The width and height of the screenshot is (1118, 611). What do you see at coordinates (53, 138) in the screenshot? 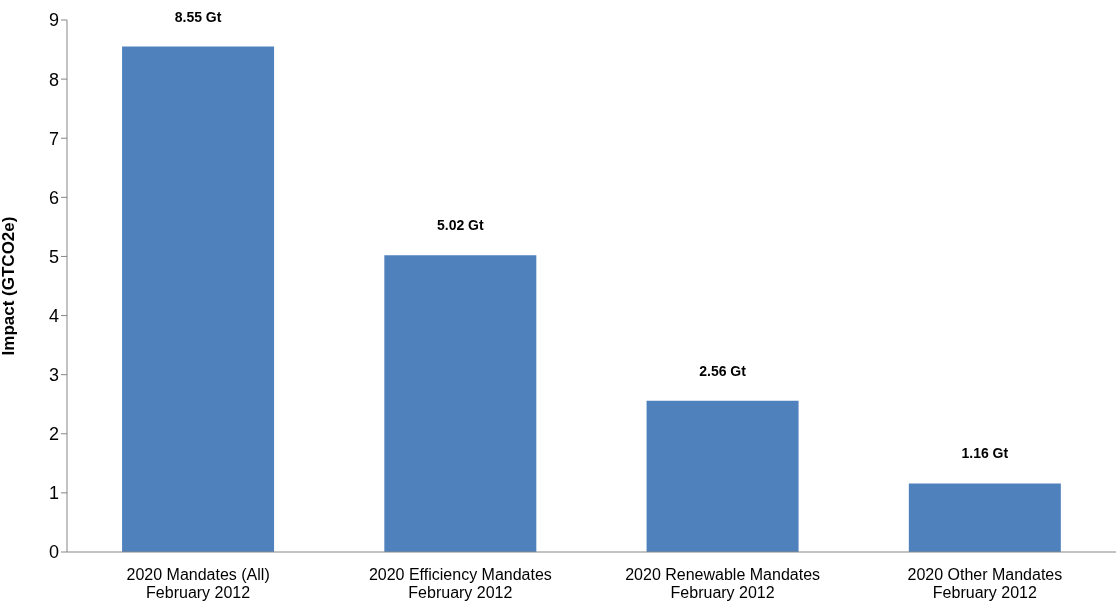
I see `y-tick-label: 7` at bounding box center [53, 138].